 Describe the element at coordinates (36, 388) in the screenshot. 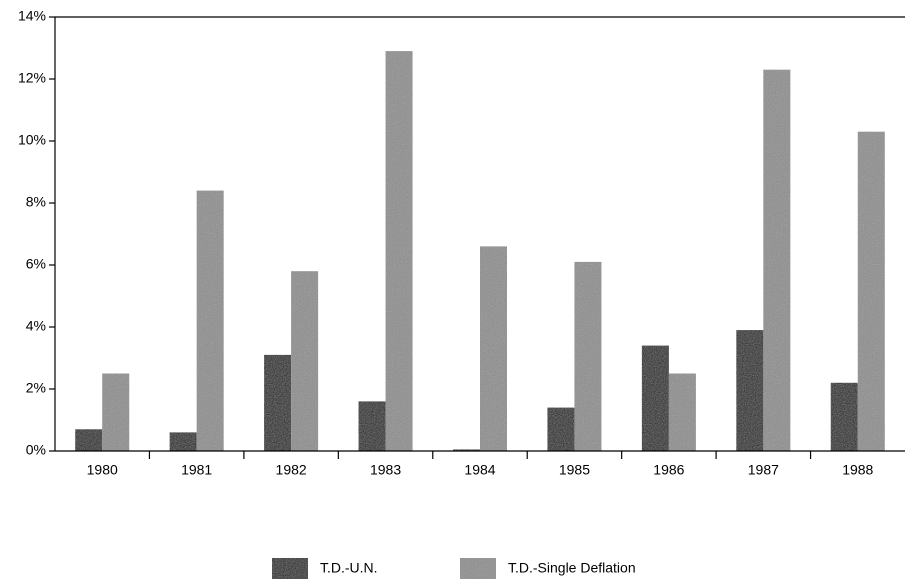

I see `y-tick-label: 2%` at that location.